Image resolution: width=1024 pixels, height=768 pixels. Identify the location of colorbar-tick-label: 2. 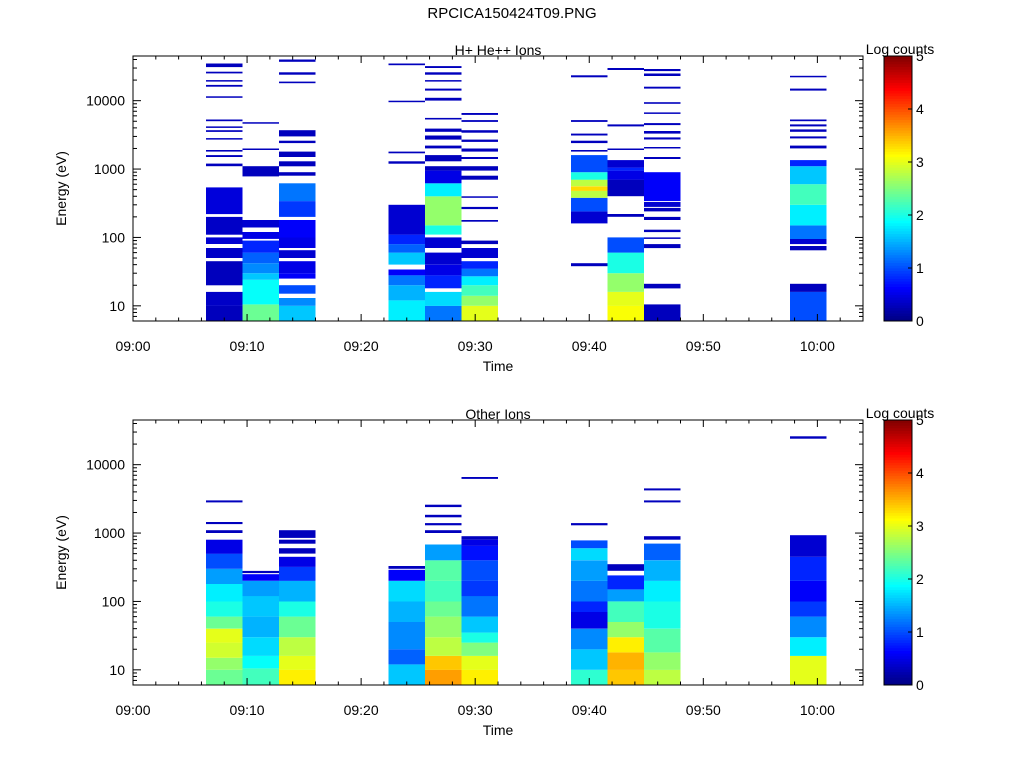
(920, 215).